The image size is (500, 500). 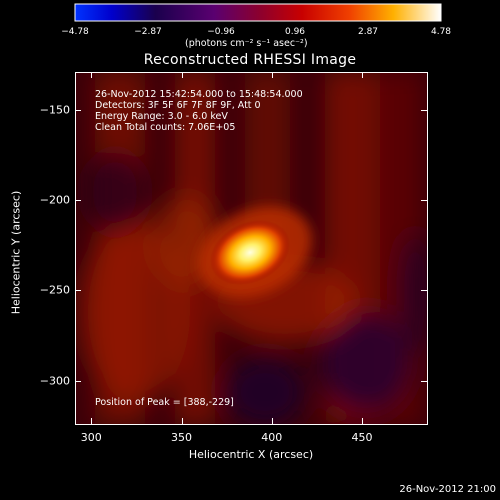 I want to click on peak-source, so click(x=250, y=252).